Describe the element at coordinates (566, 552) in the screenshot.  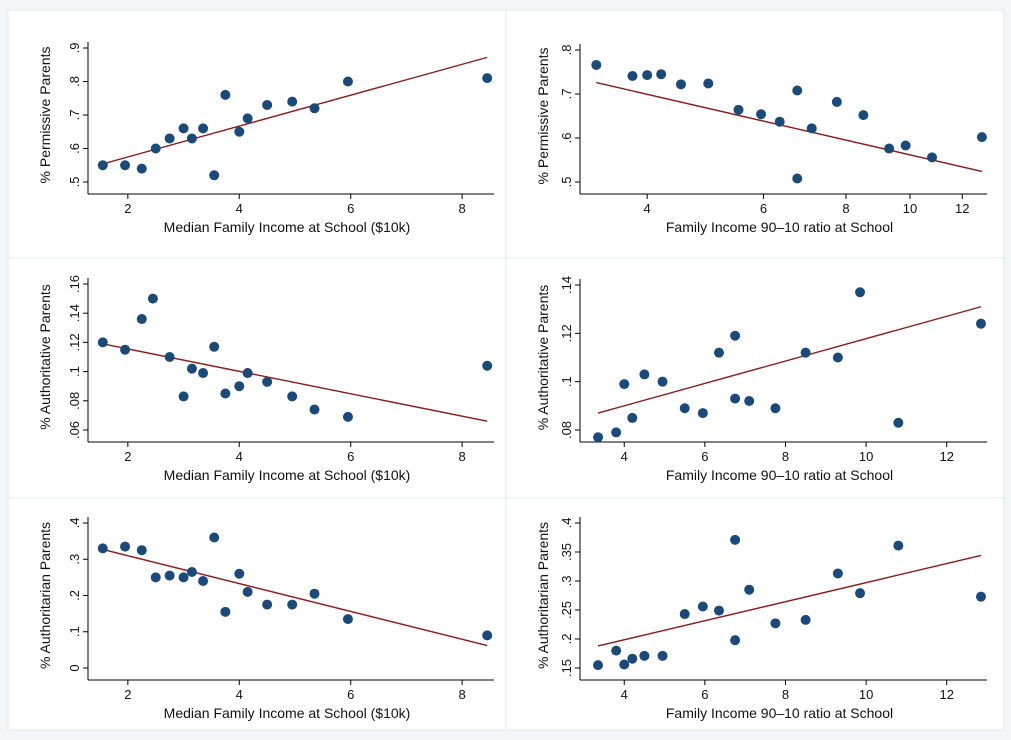
I see `y-tick-label: .35` at that location.